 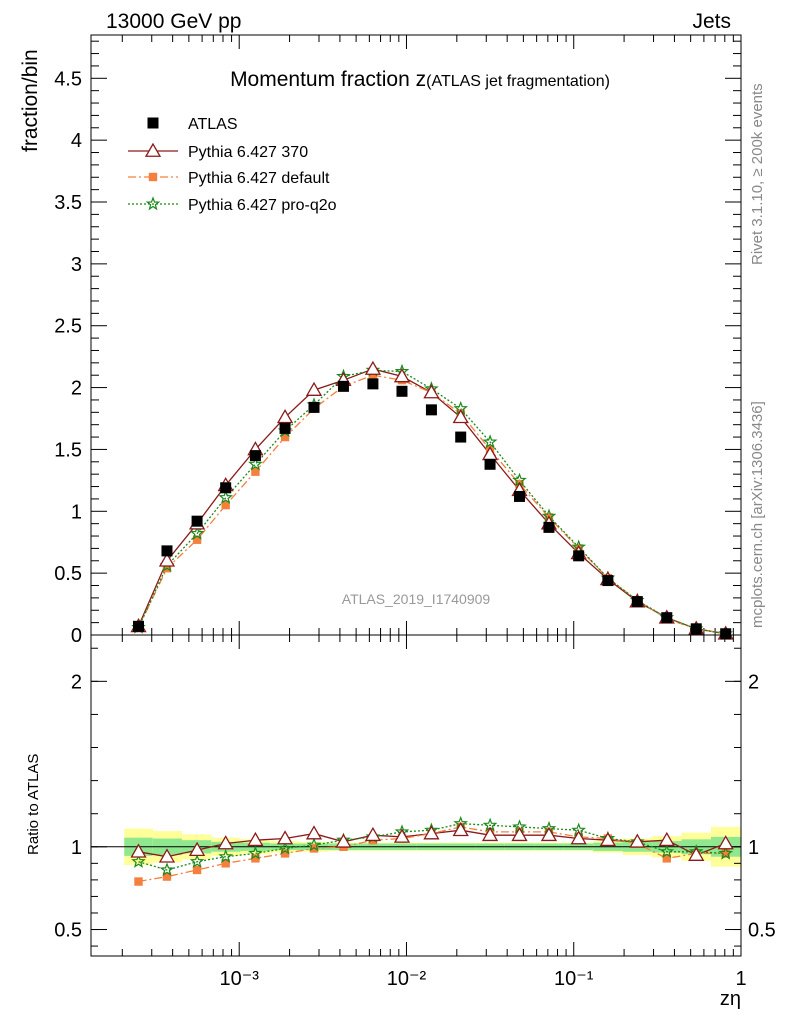 What do you see at coordinates (416, 599) in the screenshot?
I see `analysis-label: ATLAS_2019_I1740909` at bounding box center [416, 599].